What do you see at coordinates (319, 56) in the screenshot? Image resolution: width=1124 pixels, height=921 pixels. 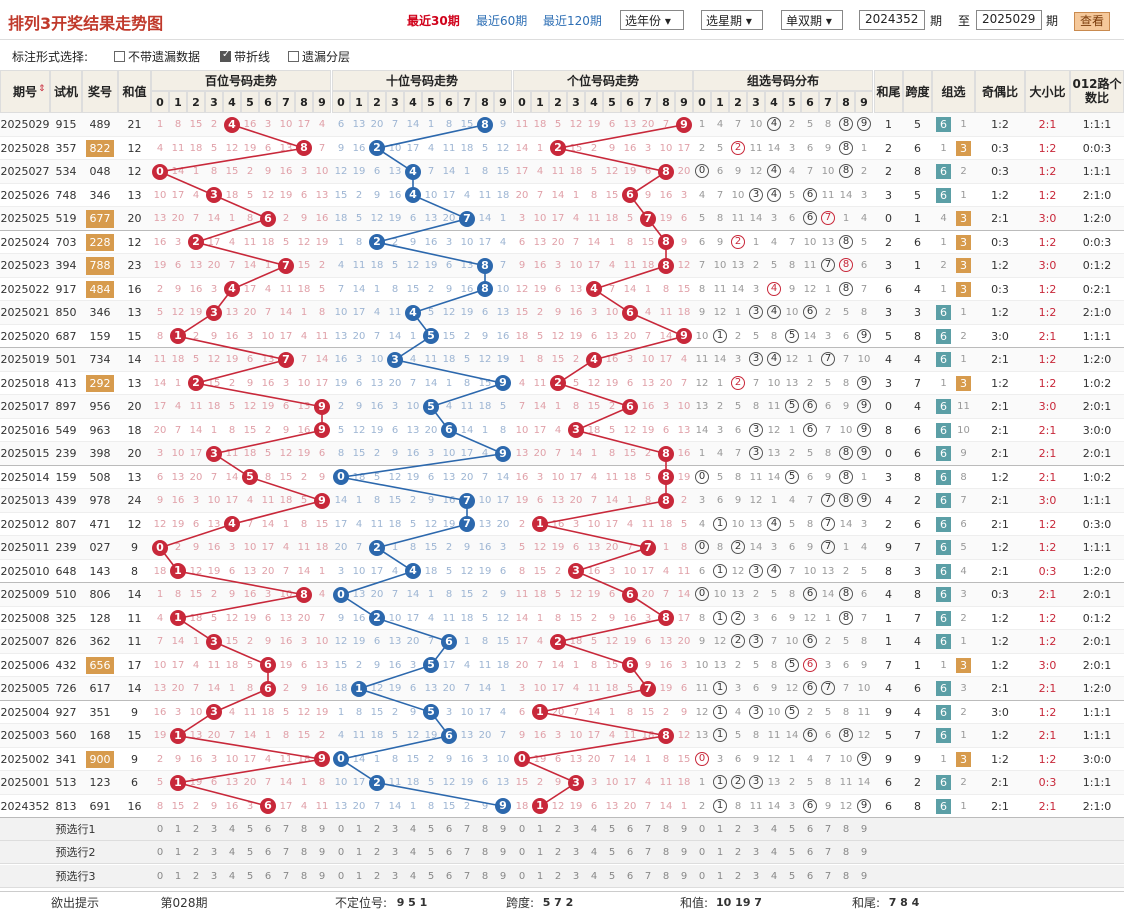 I see `opt-layer: 遗漏分层` at bounding box center [319, 56].